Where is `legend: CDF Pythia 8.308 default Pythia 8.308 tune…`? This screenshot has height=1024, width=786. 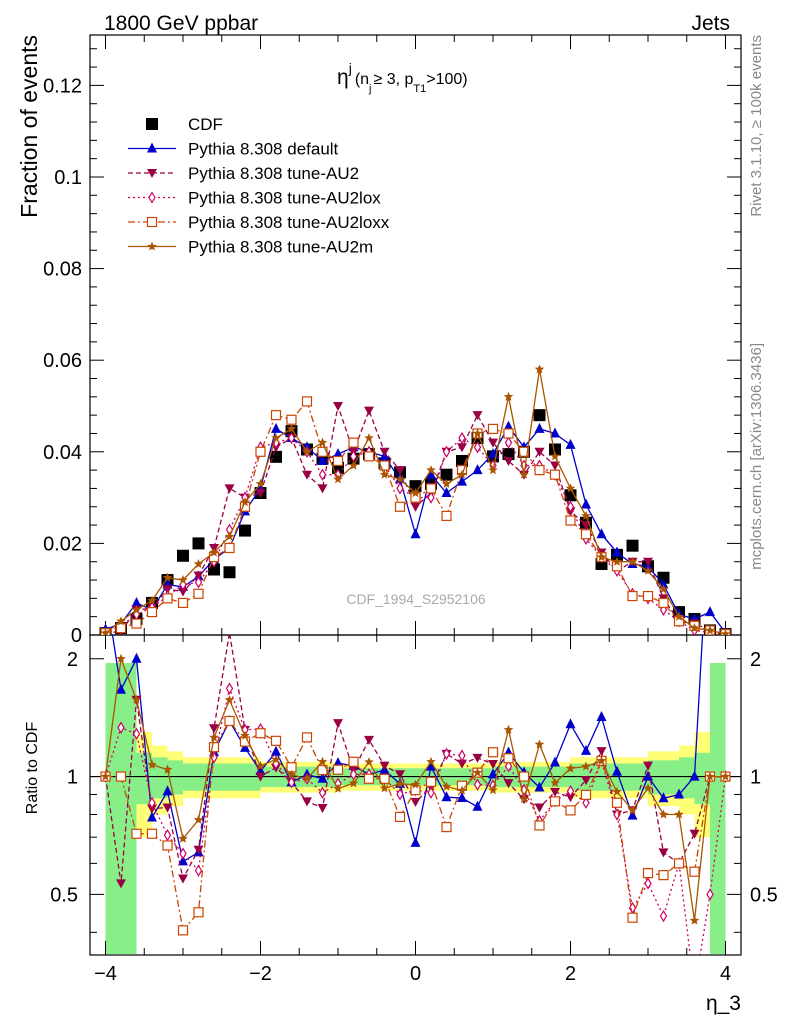 legend: CDF Pythia 8.308 default Pythia 8.308 tune… is located at coordinates (259, 186).